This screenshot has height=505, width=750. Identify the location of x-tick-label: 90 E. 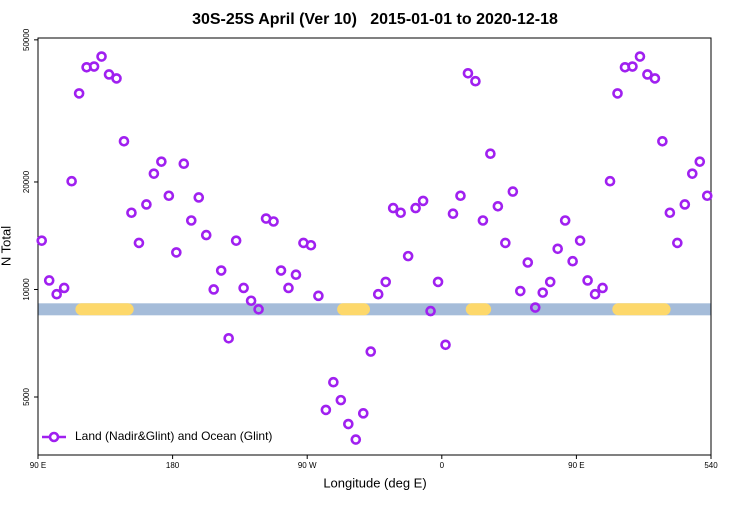
(38, 465).